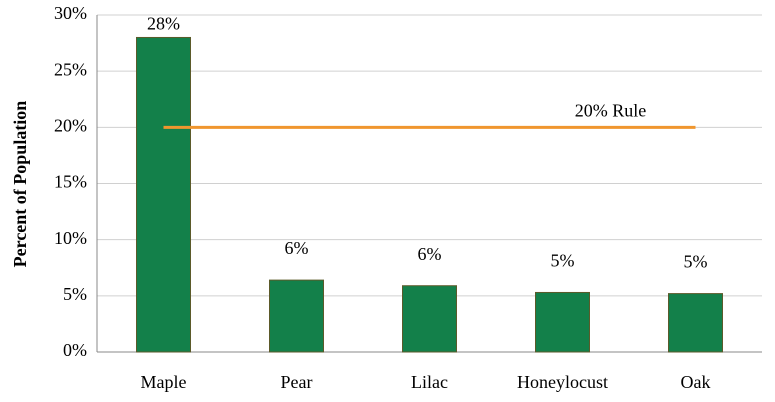 Image resolution: width=775 pixels, height=402 pixels. Describe the element at coordinates (70, 182) in the screenshot. I see `y-tick-label: 15%` at that location.